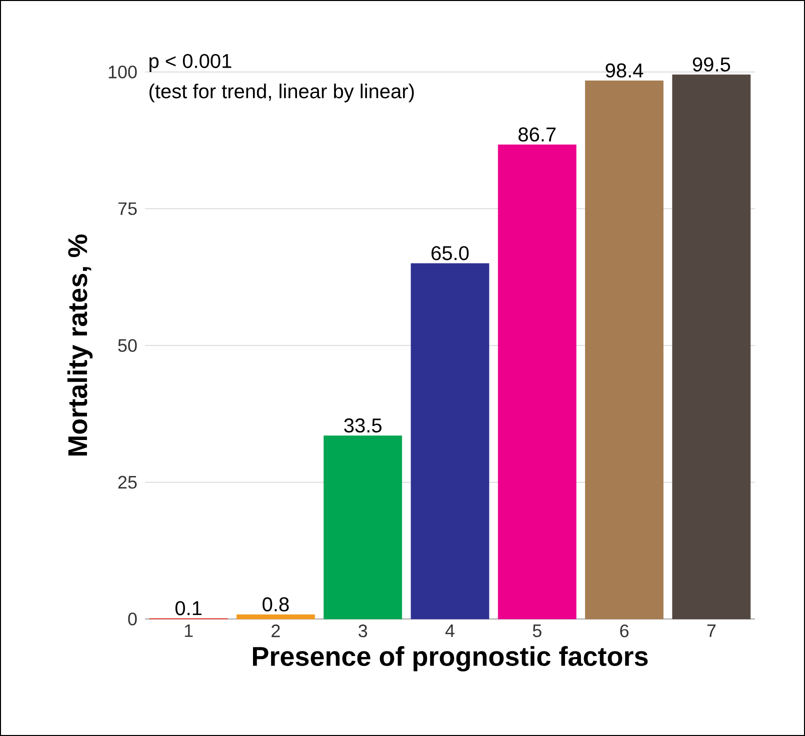 The image size is (805, 736). What do you see at coordinates (127, 482) in the screenshot?
I see `y-tick-label: 25` at bounding box center [127, 482].